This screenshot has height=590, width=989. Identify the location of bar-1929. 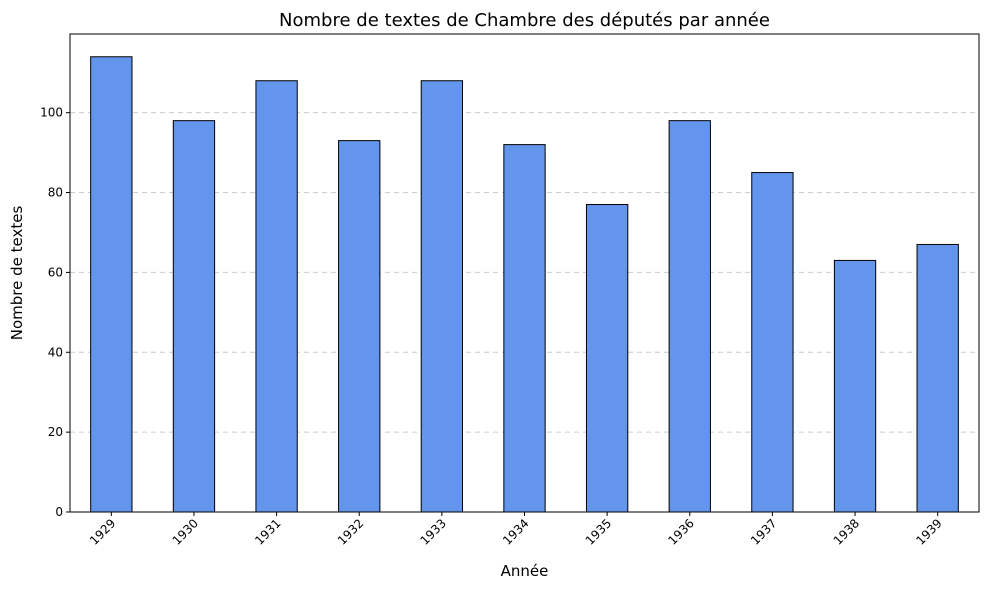
(111, 284).